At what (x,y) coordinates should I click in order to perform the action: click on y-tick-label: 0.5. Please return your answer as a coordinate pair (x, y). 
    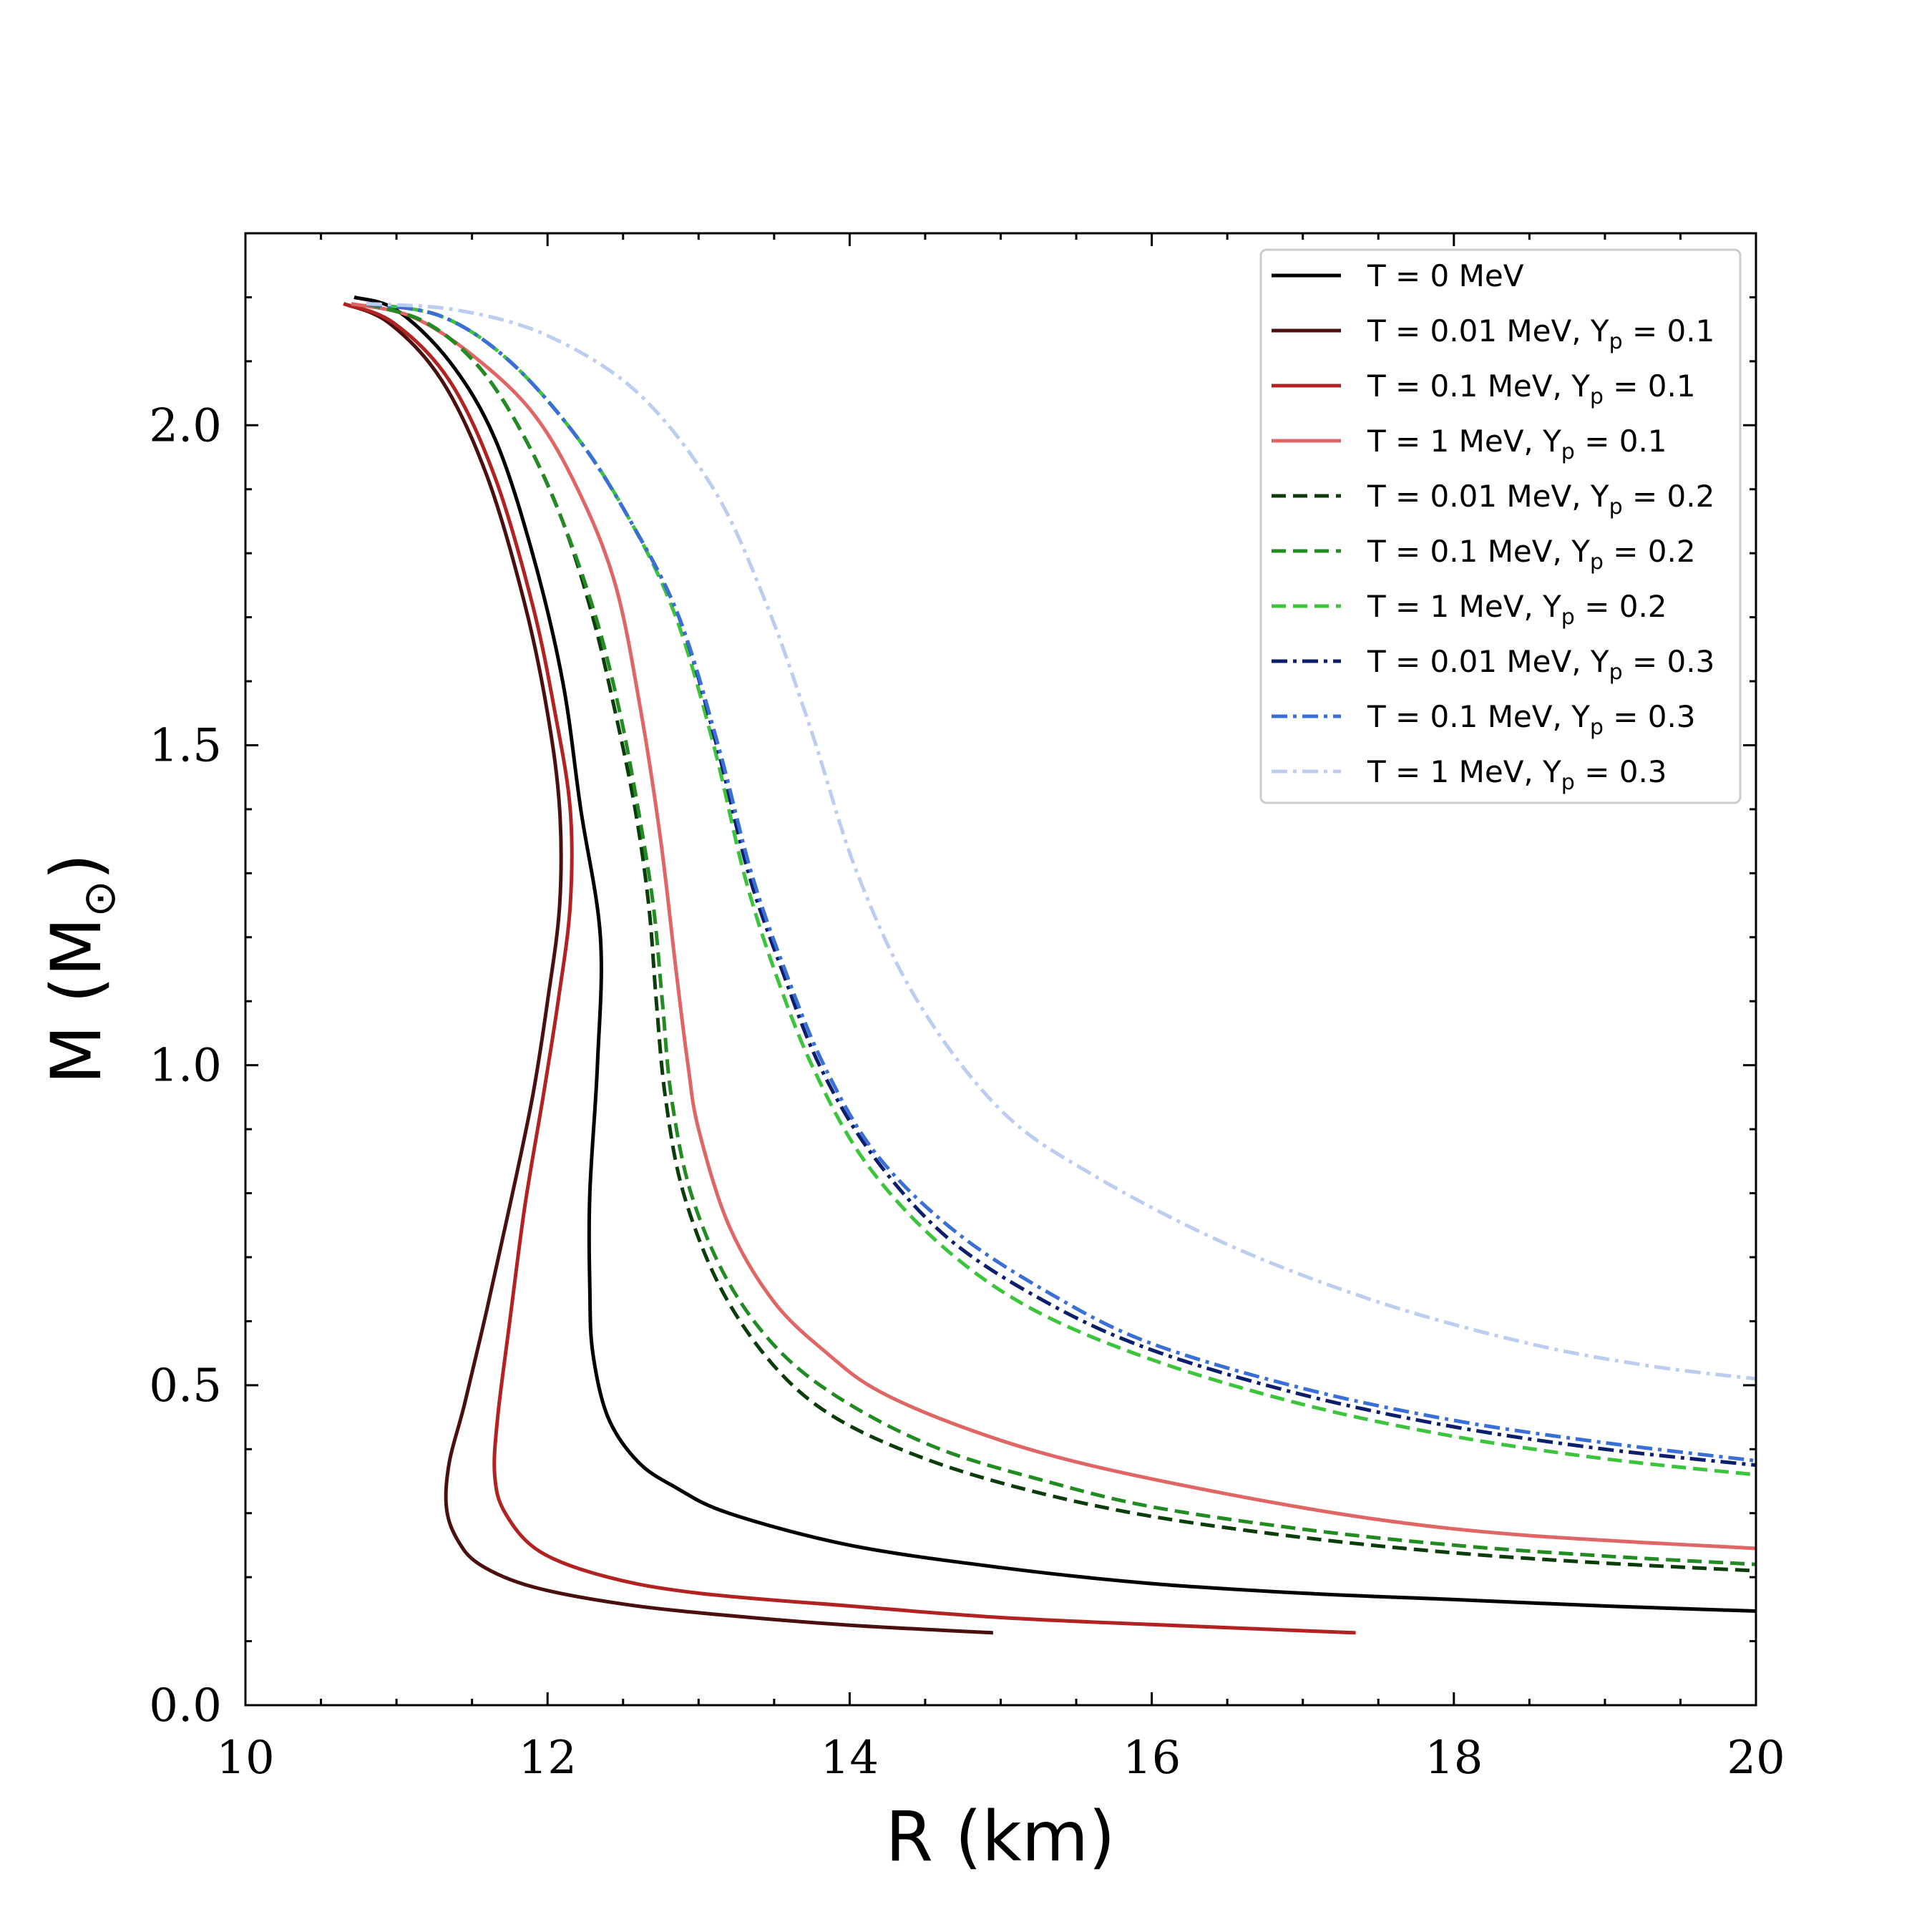
    Looking at the image, I should click on (185, 1386).